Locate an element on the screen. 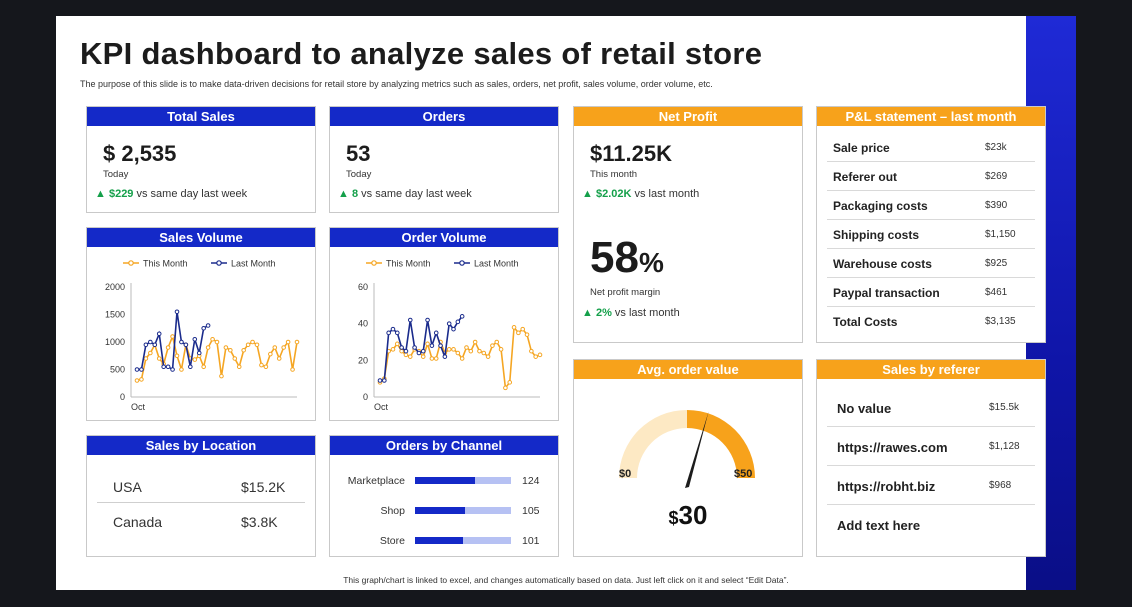 The height and width of the screenshot is (607, 1132). total-sales-comparison: ▲ $229 vs same day last week is located at coordinates (171, 194).